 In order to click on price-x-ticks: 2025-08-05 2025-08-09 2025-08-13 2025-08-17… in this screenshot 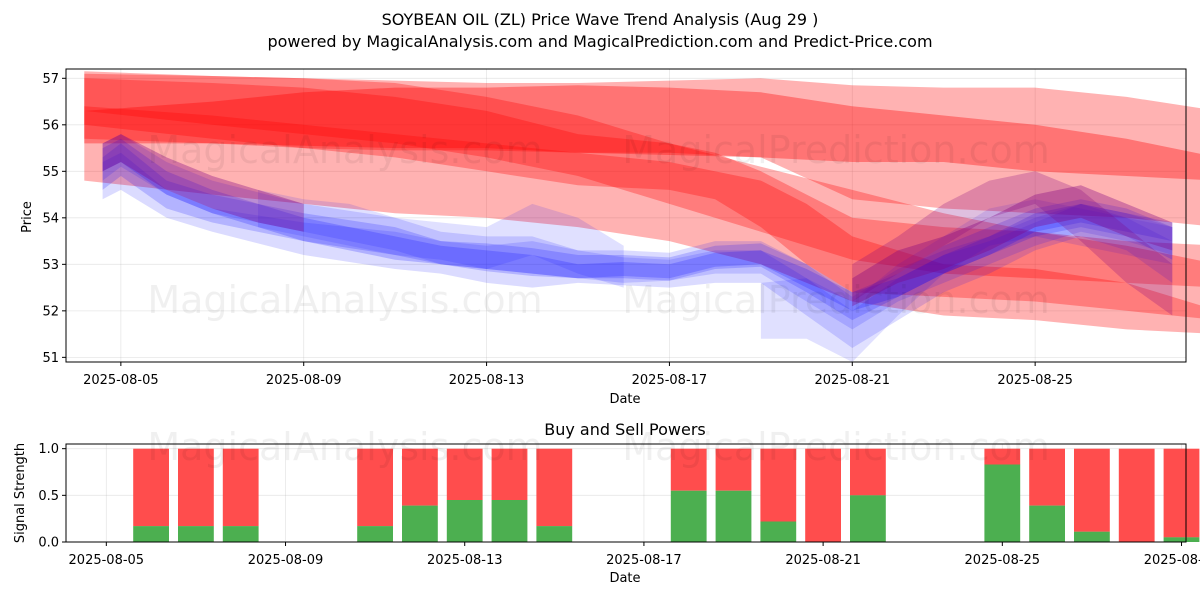, I will do `click(578, 375)`.